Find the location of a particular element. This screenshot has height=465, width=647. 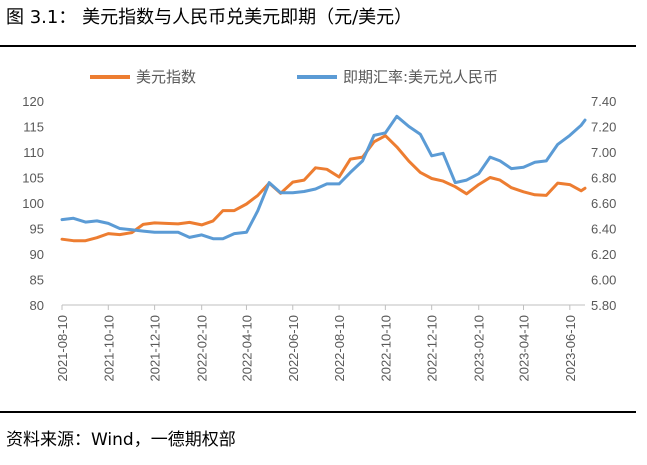

x-tick-label: 2022-06-10 is located at coordinates (293, 348).